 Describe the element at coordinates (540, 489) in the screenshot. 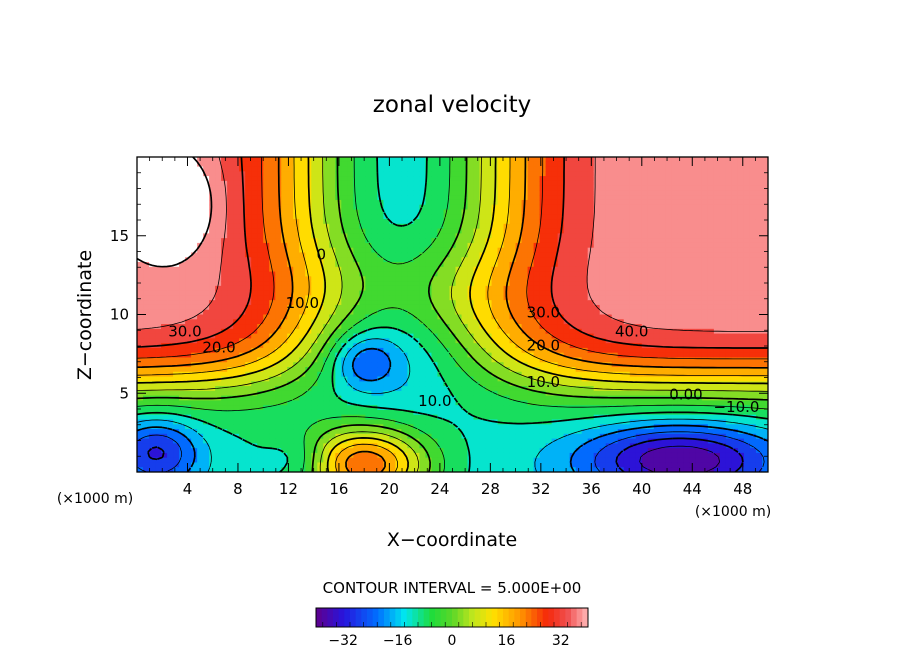

I see `x-tick-label: 32` at that location.